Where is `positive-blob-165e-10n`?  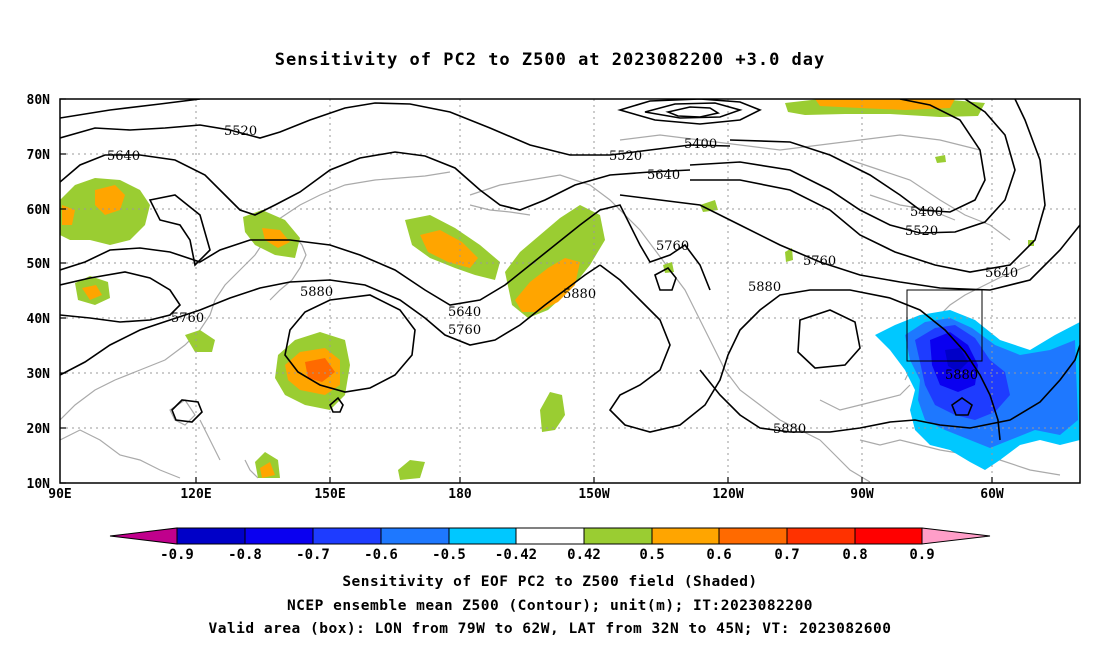
positive-blob-165e-10n is located at coordinates (411, 470).